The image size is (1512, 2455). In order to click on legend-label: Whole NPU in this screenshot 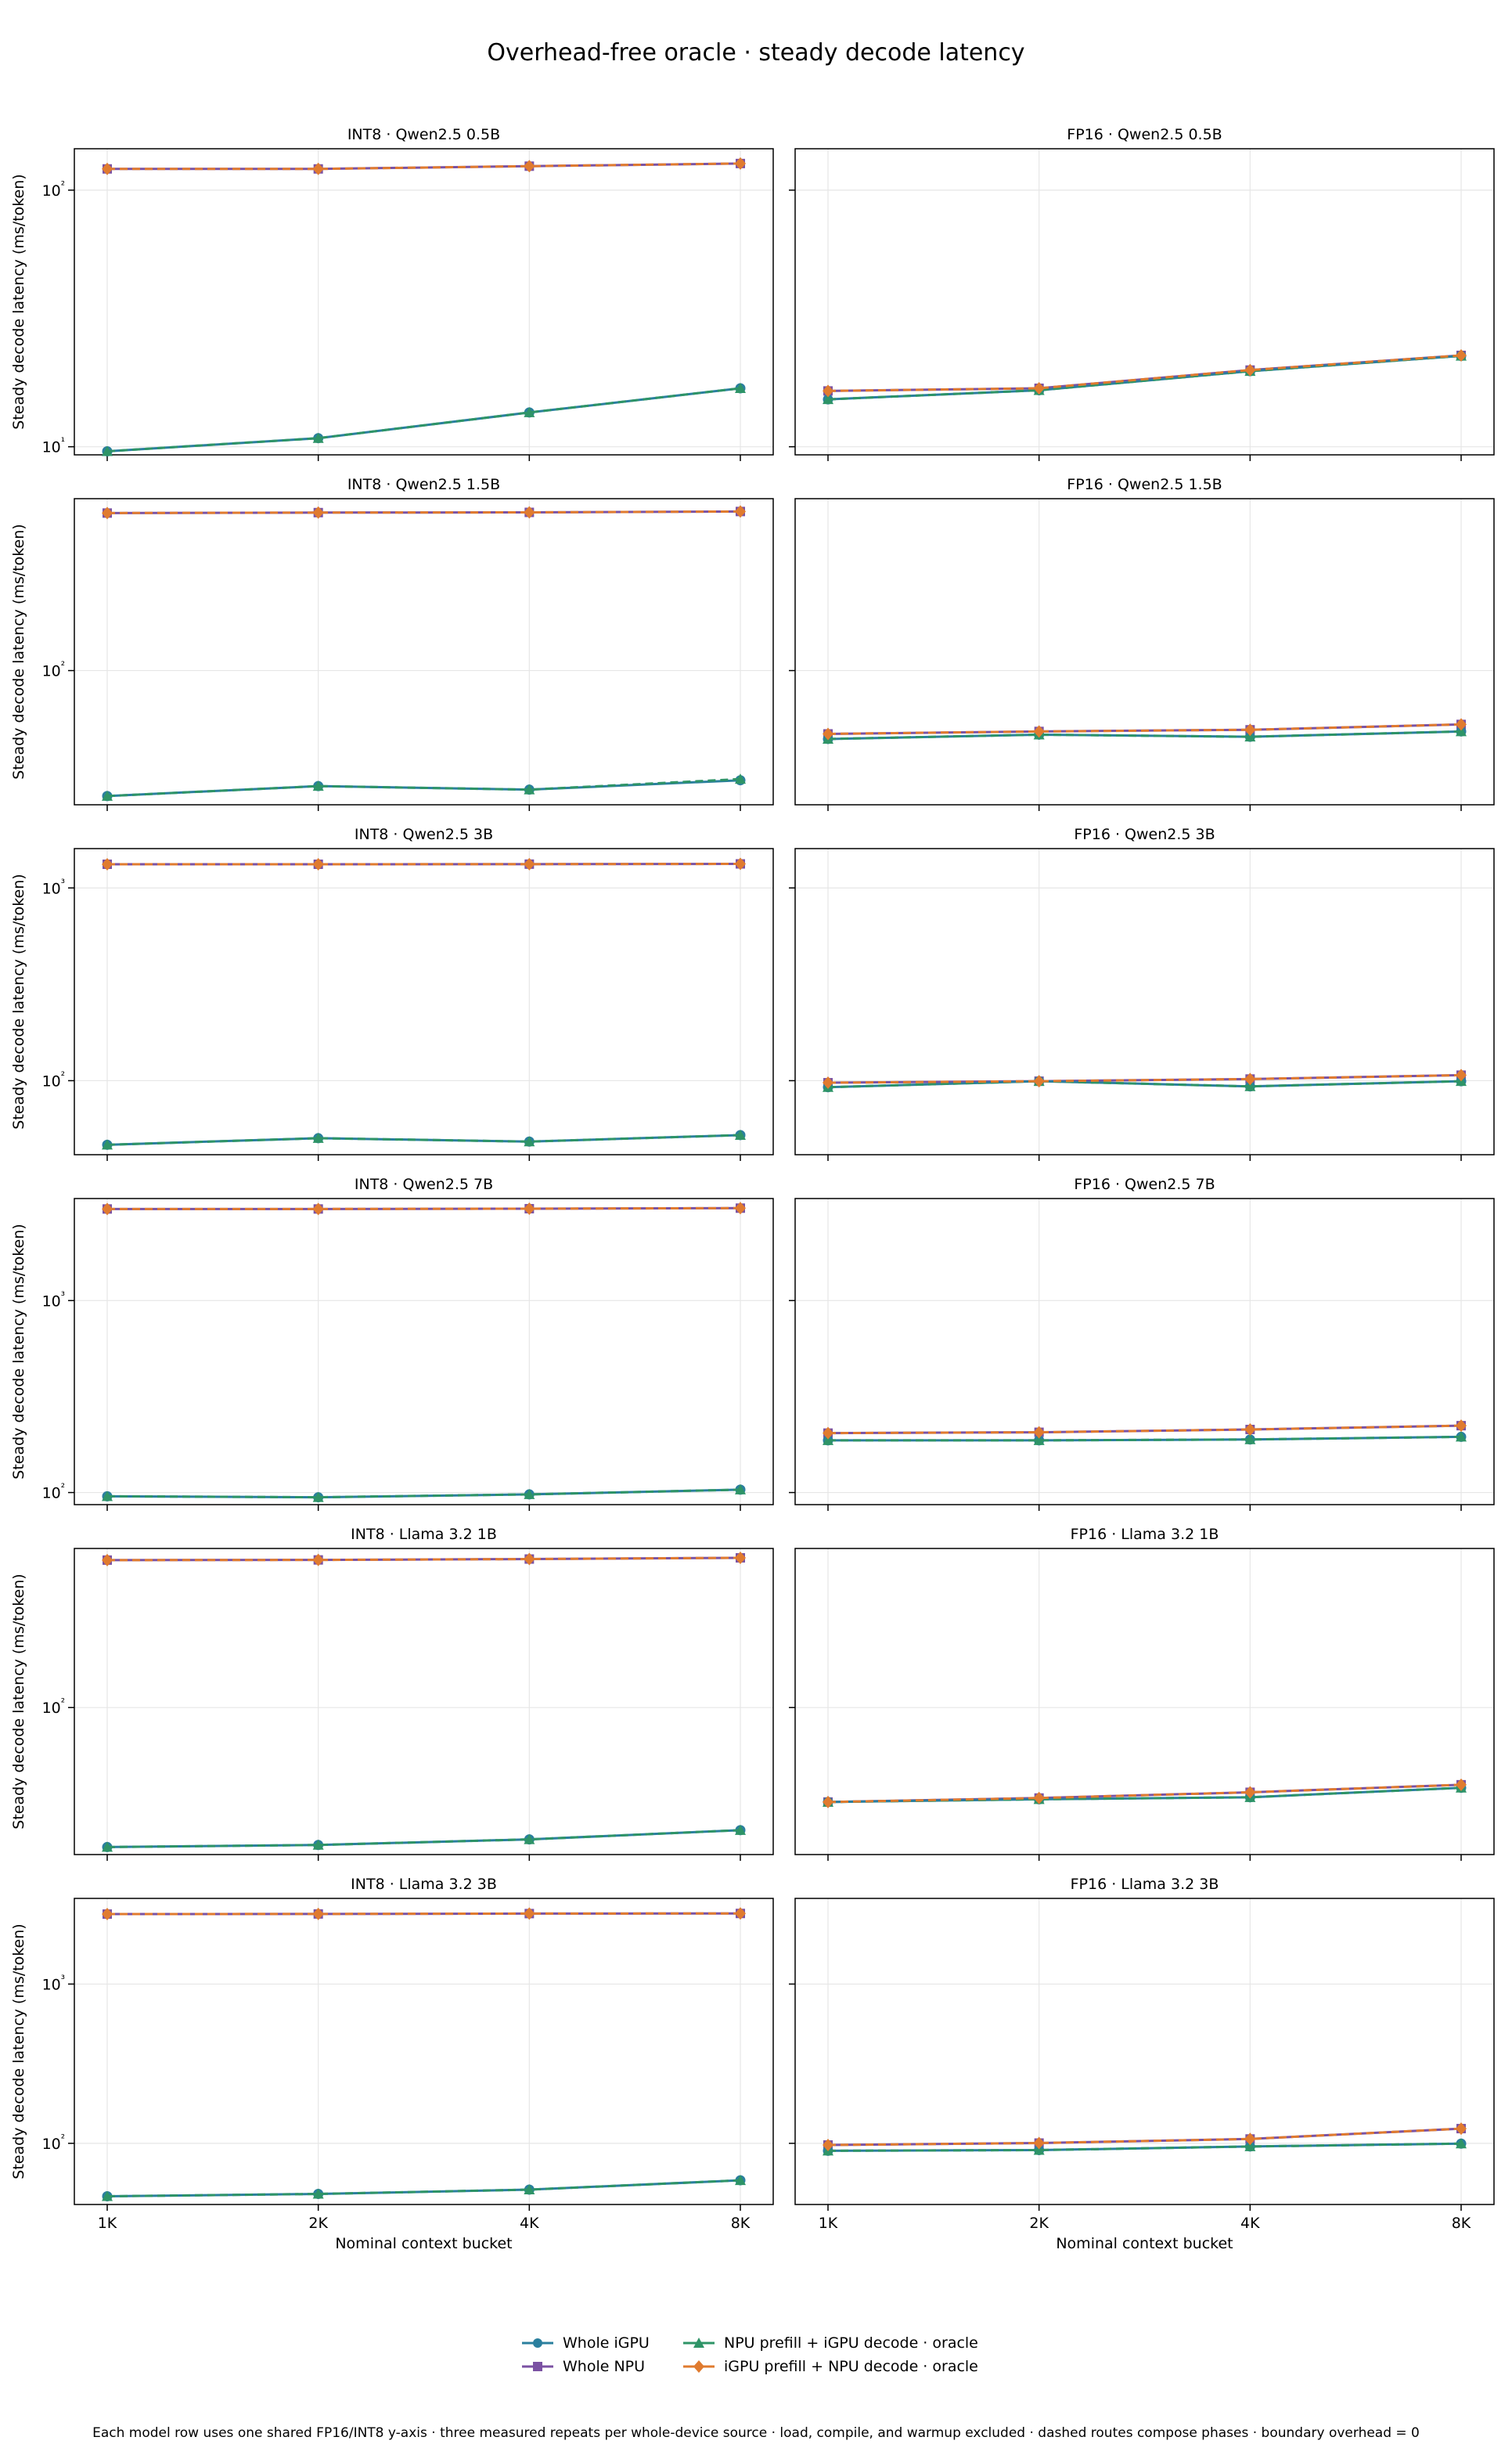, I will do `click(604, 2366)`.